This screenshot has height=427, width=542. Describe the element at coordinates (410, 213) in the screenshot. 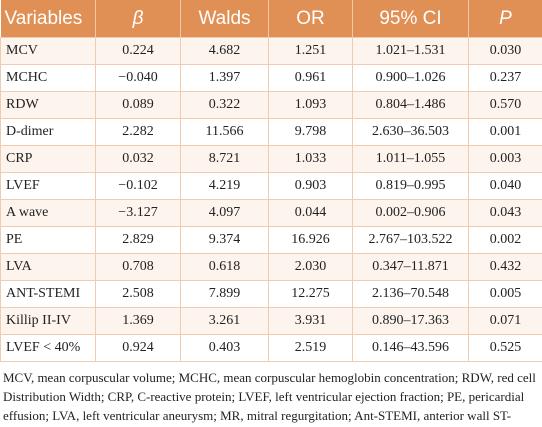

I see `table-cell: 0.002–0.906` at that location.